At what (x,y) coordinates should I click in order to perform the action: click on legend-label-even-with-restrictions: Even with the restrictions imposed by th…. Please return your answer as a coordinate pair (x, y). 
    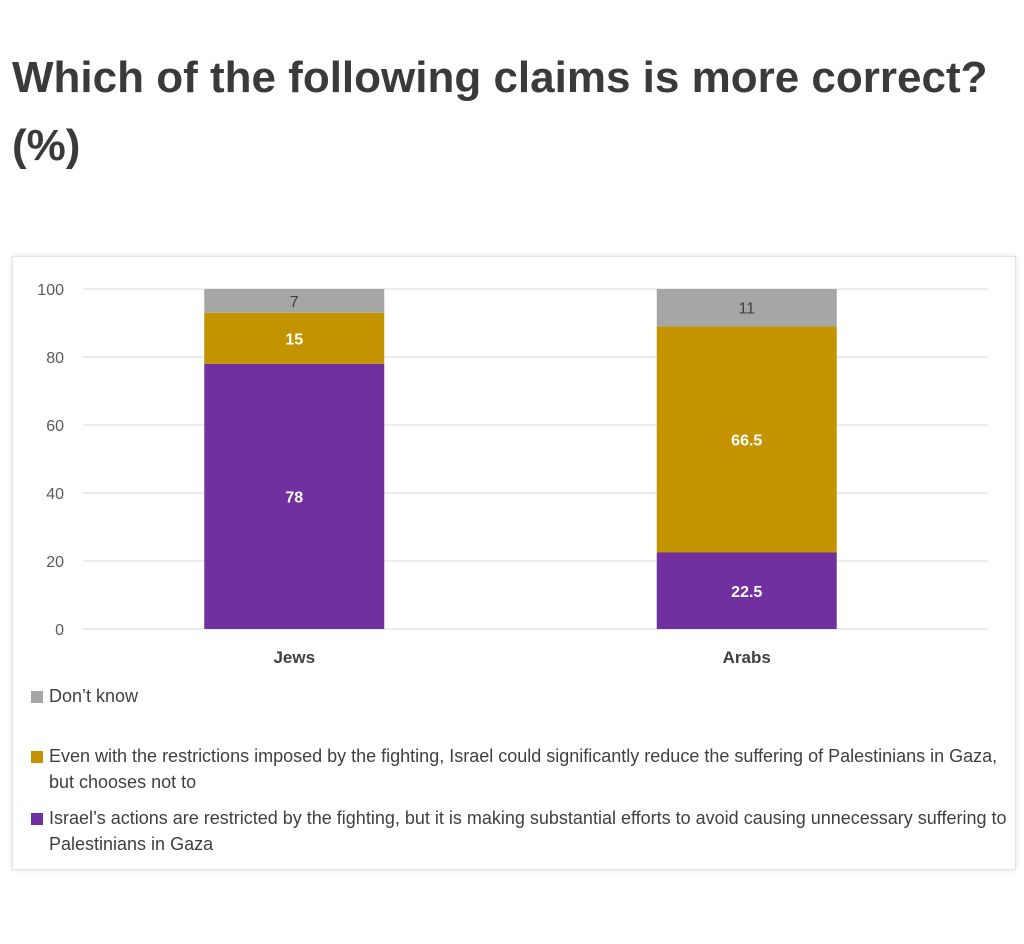
    Looking at the image, I should click on (523, 769).